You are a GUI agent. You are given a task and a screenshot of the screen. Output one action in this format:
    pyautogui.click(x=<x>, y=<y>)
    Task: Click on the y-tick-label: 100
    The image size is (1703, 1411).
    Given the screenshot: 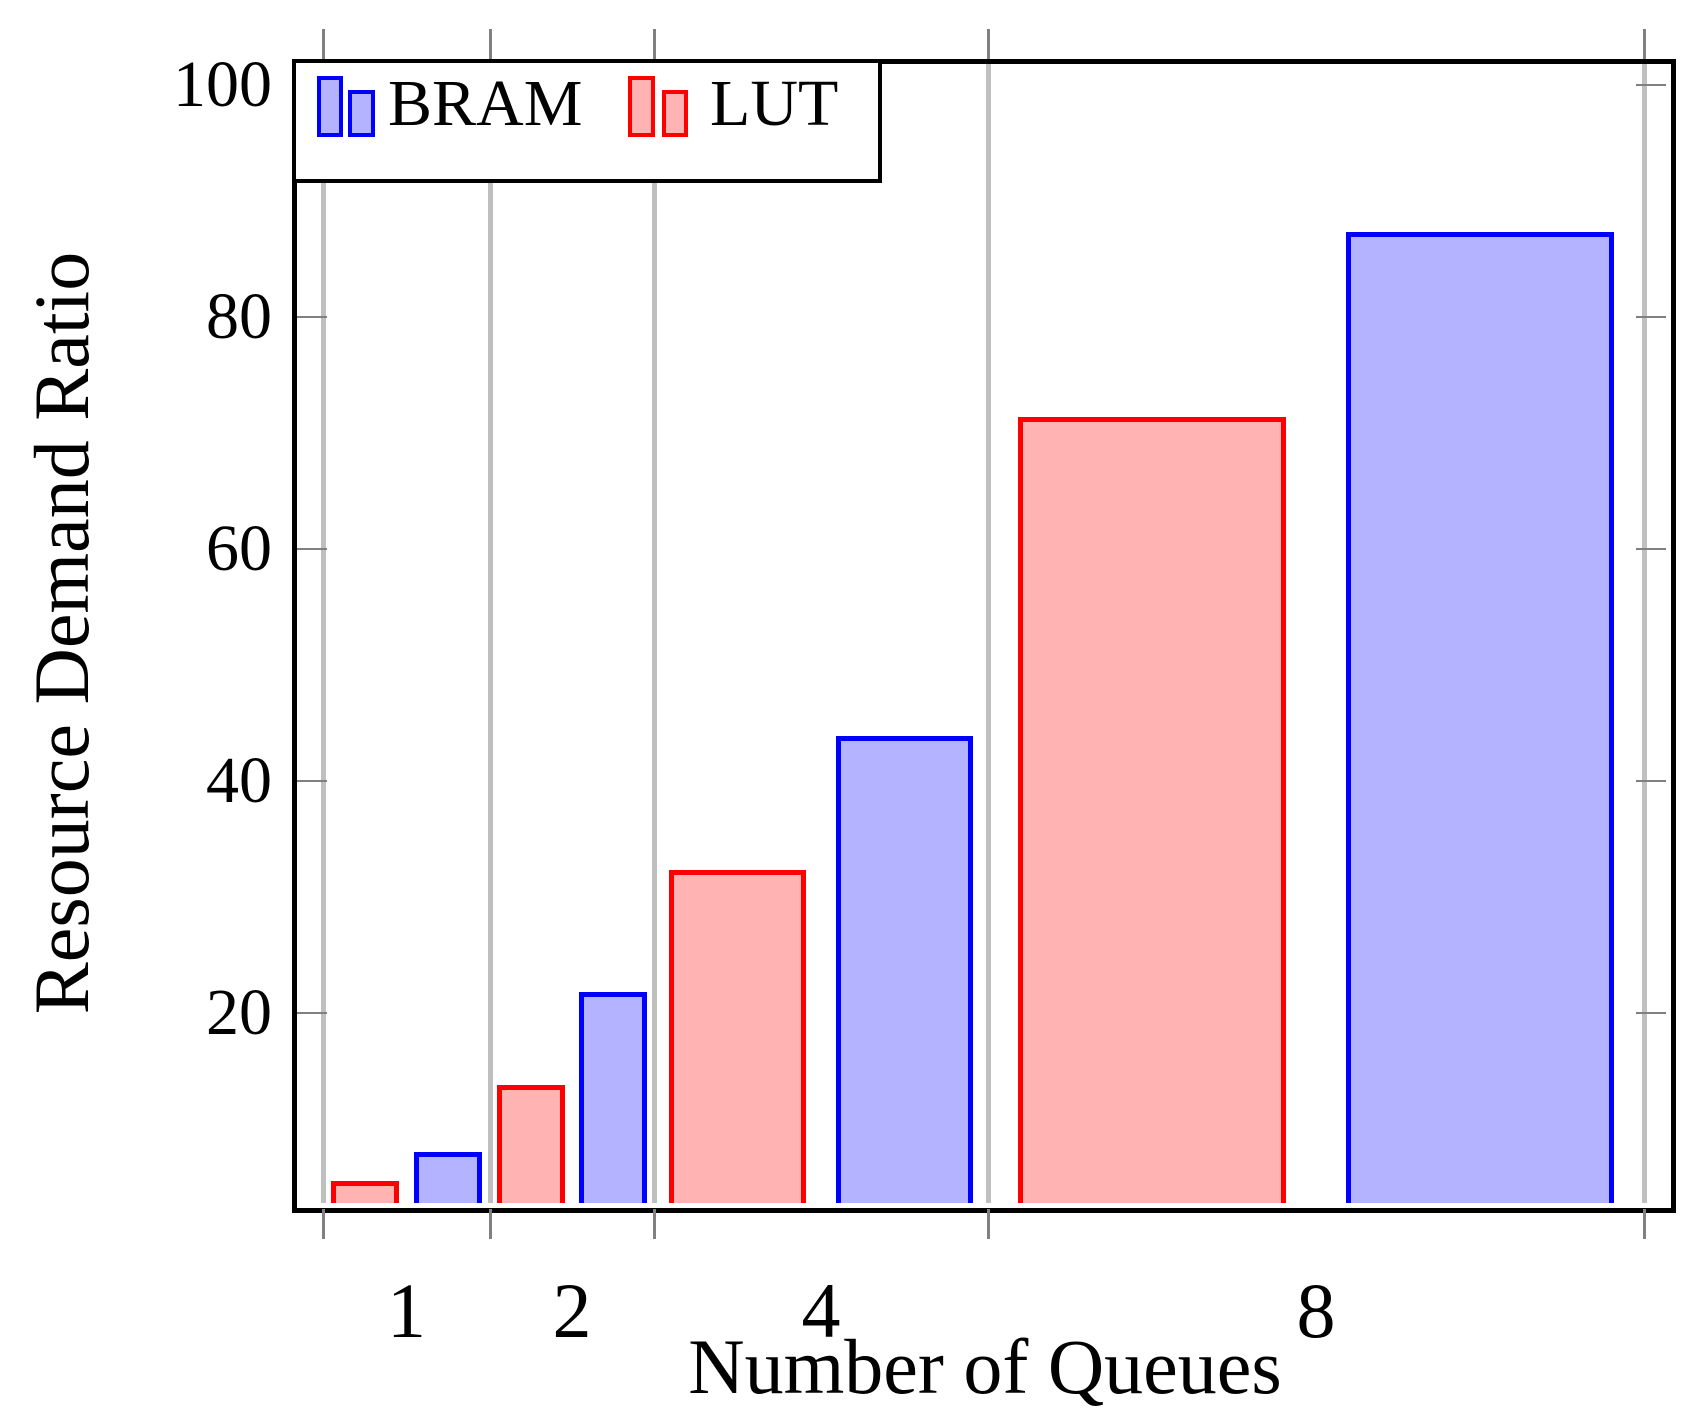 What is the action you would take?
    pyautogui.click(x=222, y=84)
    